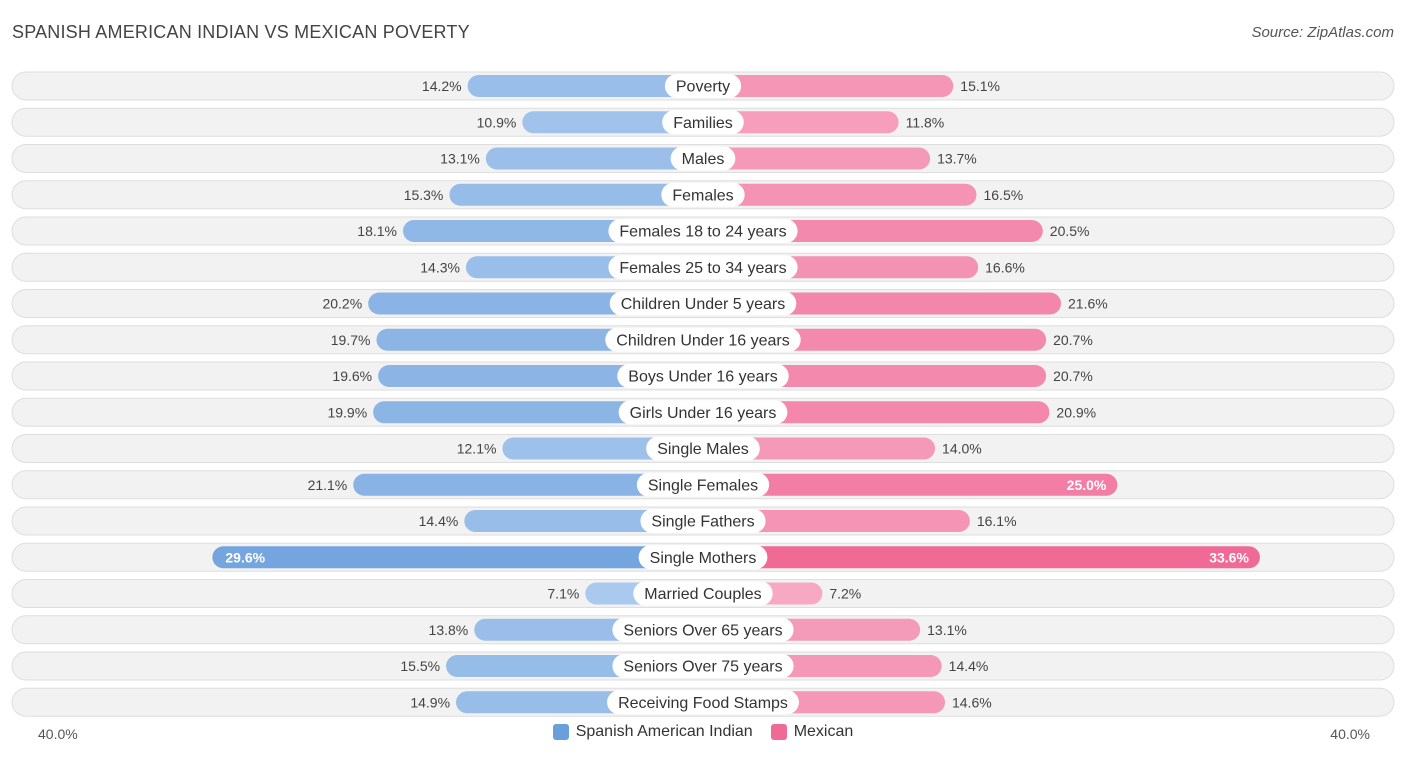 The image size is (1406, 758). I want to click on value-label-spanish-american-indian: 15.3%, so click(424, 195).